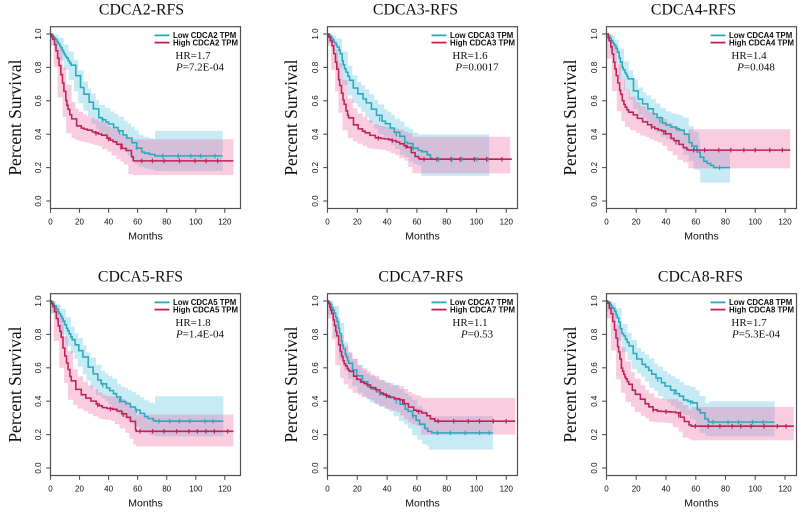  Describe the element at coordinates (193, 323) in the screenshot. I see `svg-text: HR=1.8` at that location.